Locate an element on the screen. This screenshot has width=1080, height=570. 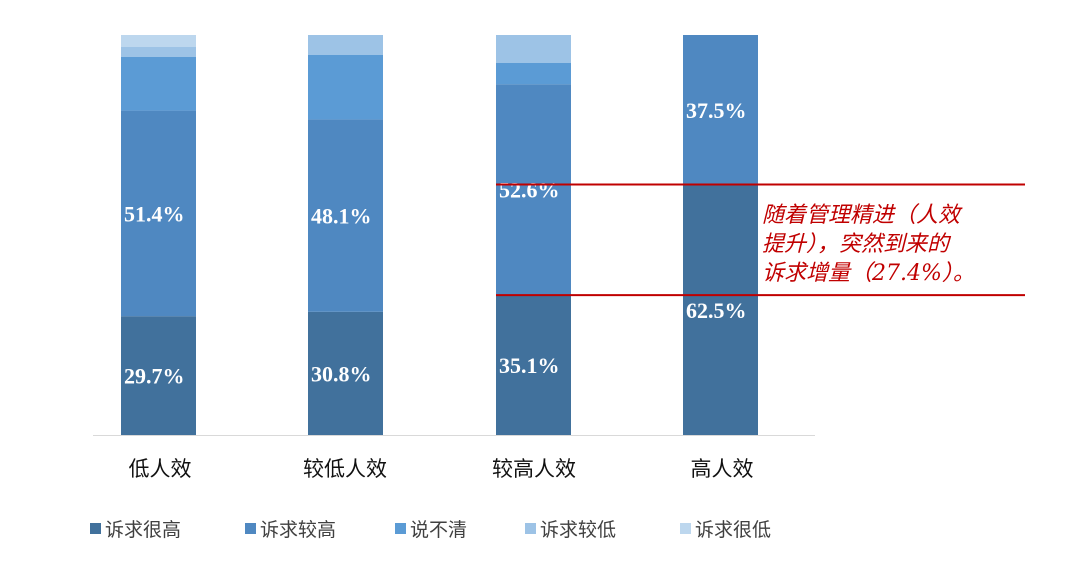
x-tick-label: 低人效 is located at coordinates (160, 469).